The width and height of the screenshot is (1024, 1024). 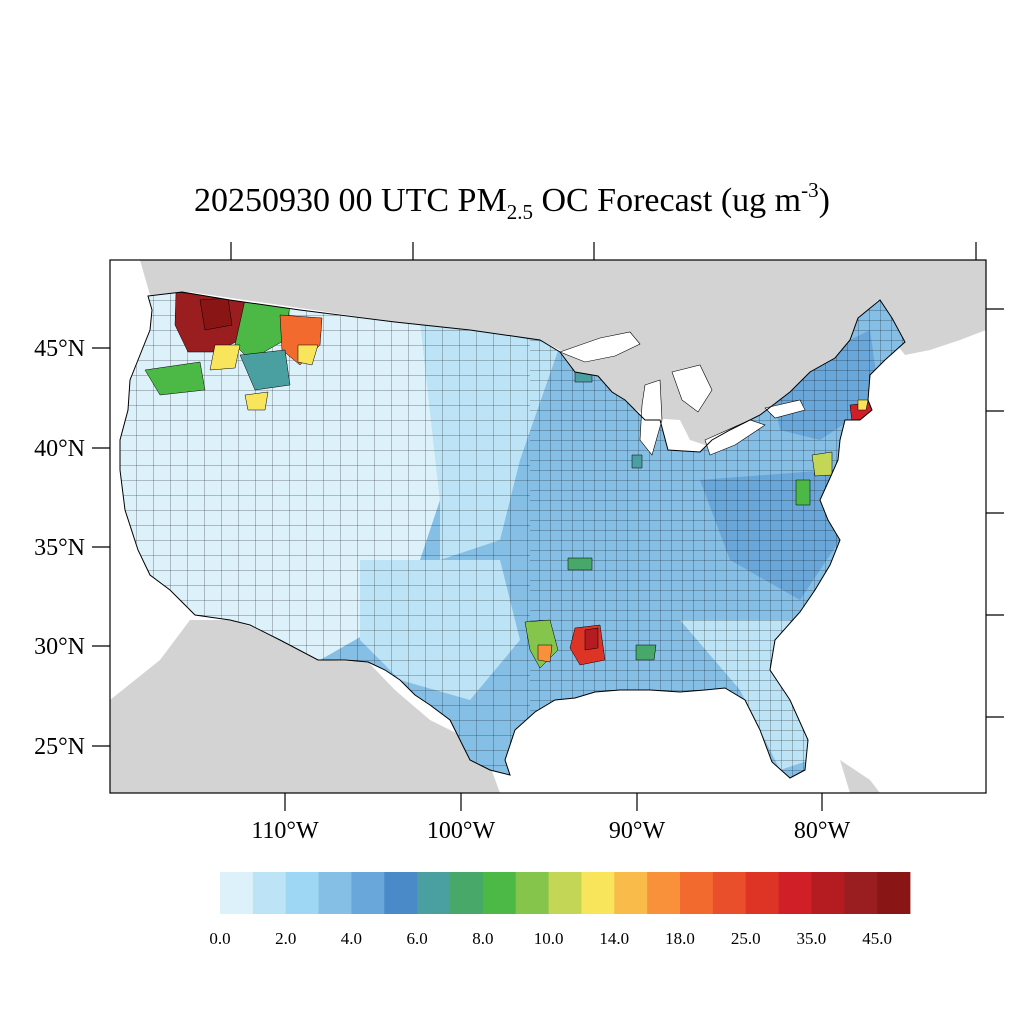 I want to click on hotspot-new-jersey, so click(x=822, y=464).